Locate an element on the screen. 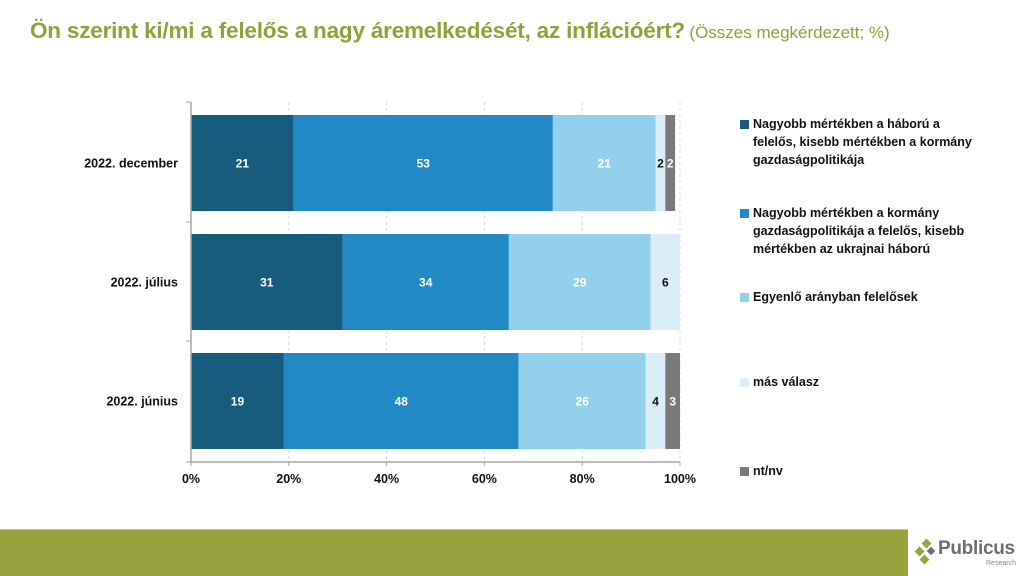 The height and width of the screenshot is (576, 1024). footer-band is located at coordinates (454, 553).